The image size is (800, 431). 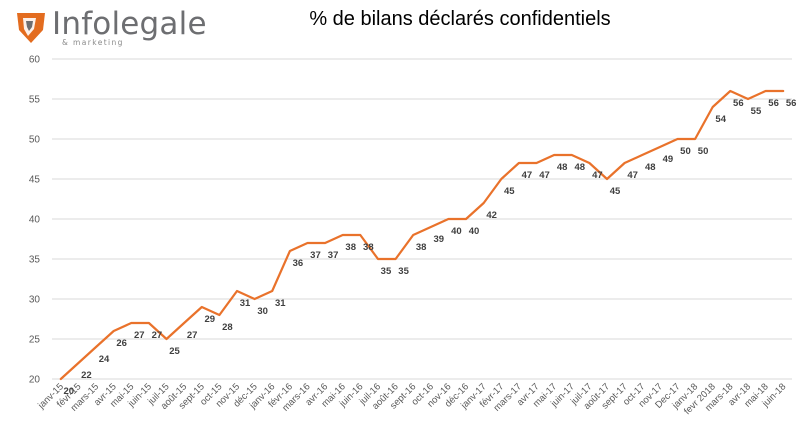 What do you see at coordinates (35, 180) in the screenshot?
I see `y-tick-label: 45` at bounding box center [35, 180].